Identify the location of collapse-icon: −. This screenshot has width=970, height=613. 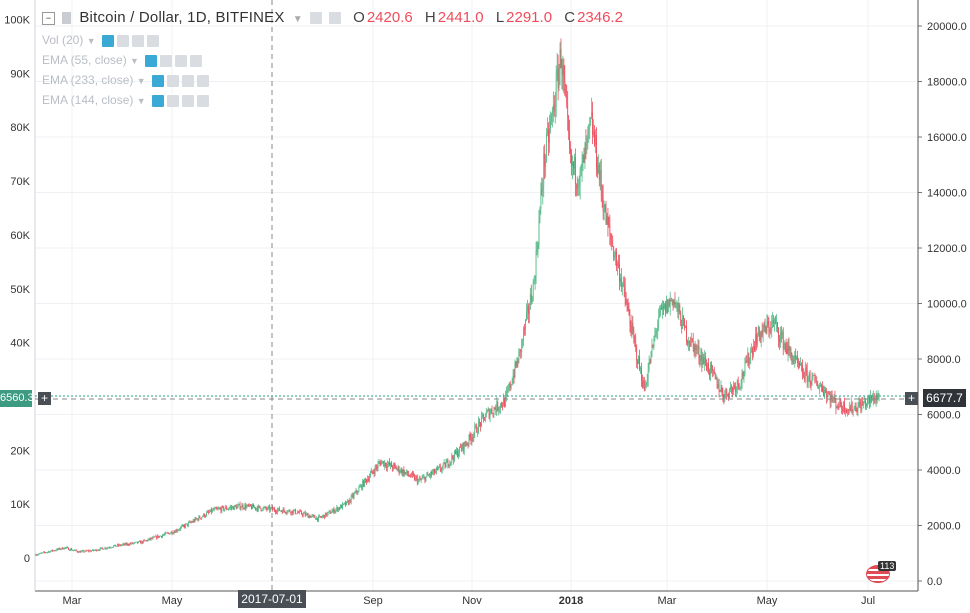
(48, 18).